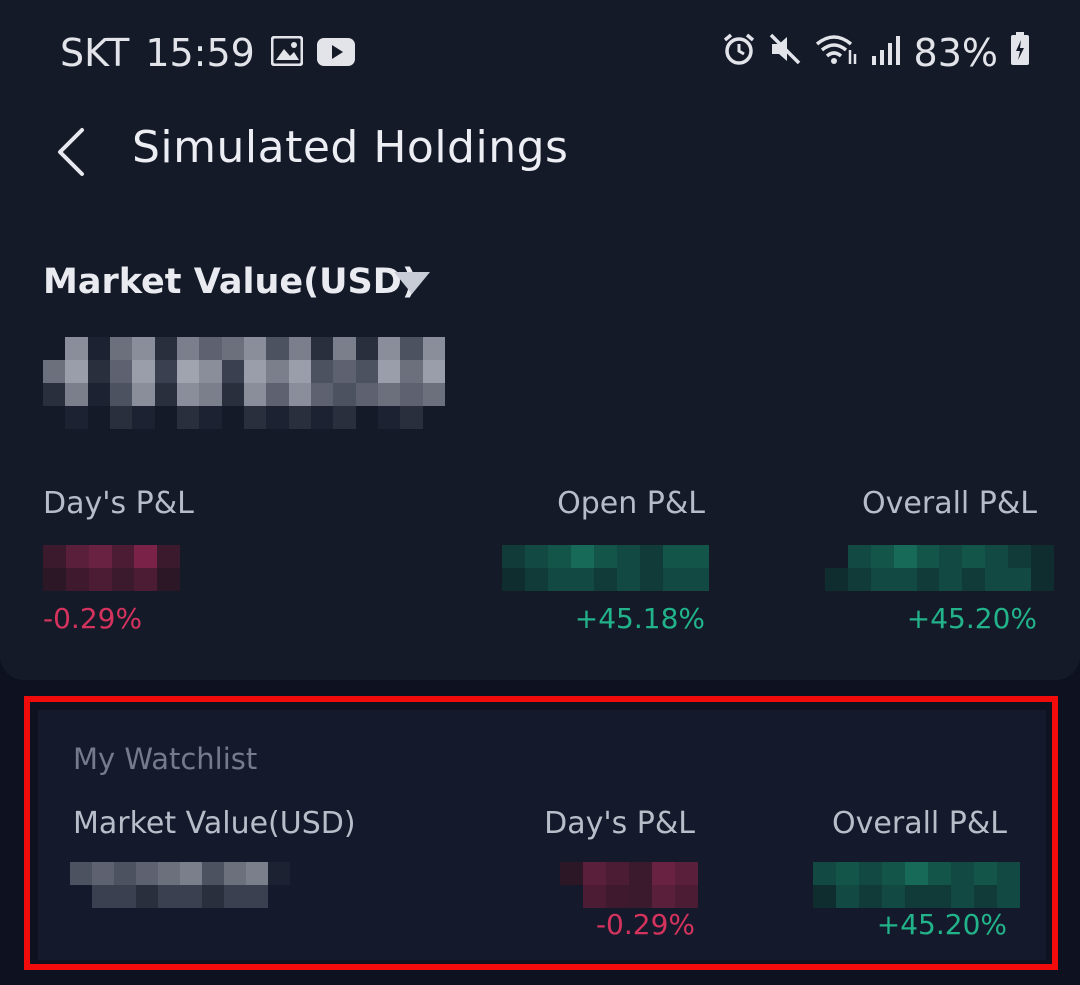 The width and height of the screenshot is (1080, 985). I want to click on wifi-icon, so click(836, 53).